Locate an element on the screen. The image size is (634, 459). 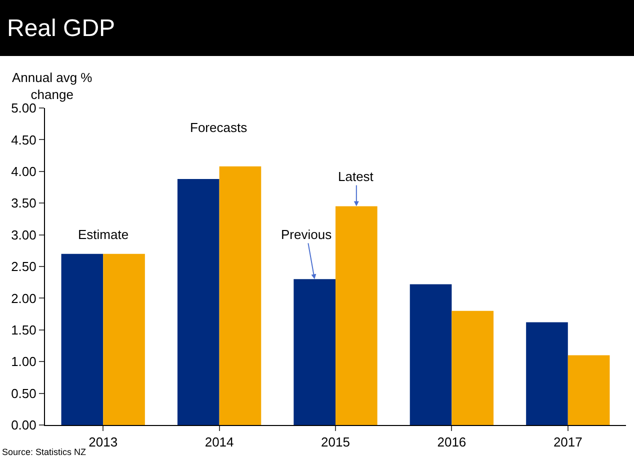
annotation: Forecasts is located at coordinates (219, 127).